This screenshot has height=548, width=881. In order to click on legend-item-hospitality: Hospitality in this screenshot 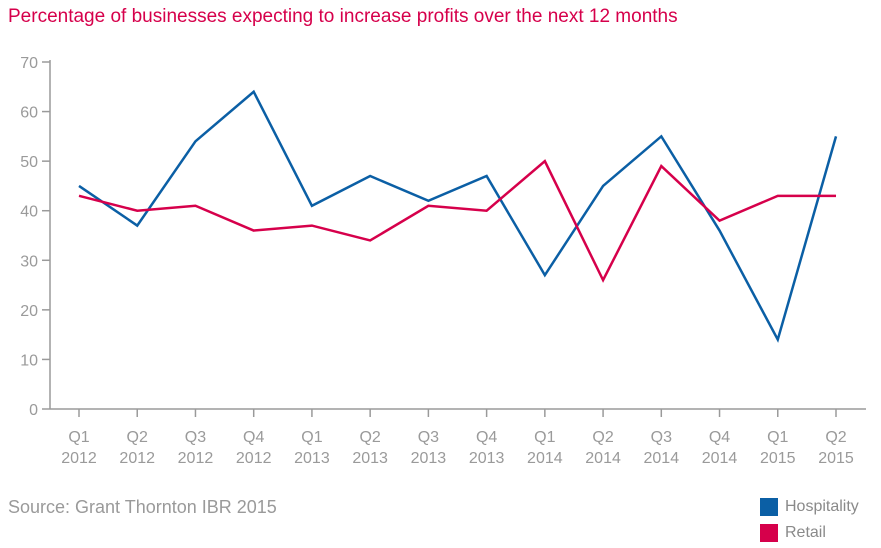, I will do `click(809, 507)`.